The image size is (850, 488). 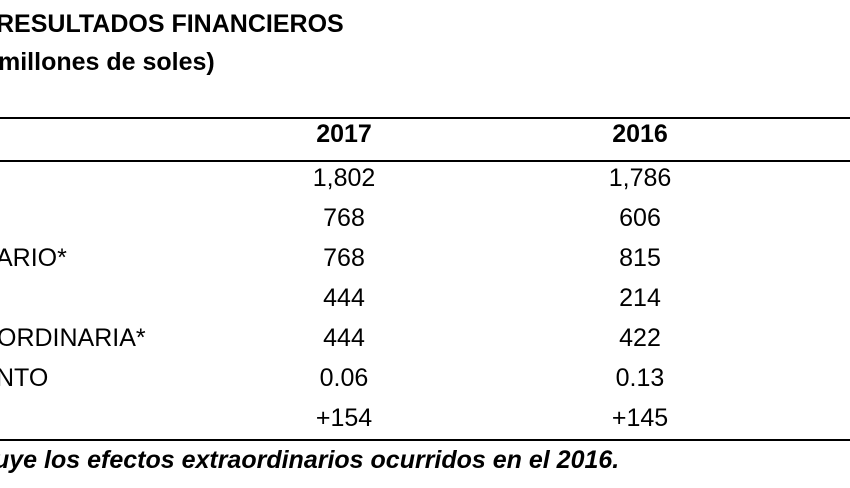 What do you see at coordinates (425, 440) in the screenshot?
I see `table-bottom-rule` at bounding box center [425, 440].